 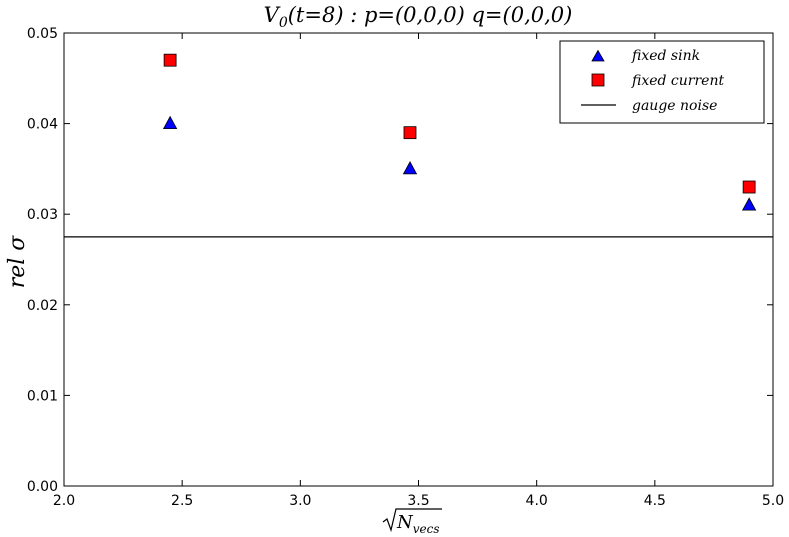 I want to click on legend-label-fixed-current: fixed current, so click(x=677, y=81).